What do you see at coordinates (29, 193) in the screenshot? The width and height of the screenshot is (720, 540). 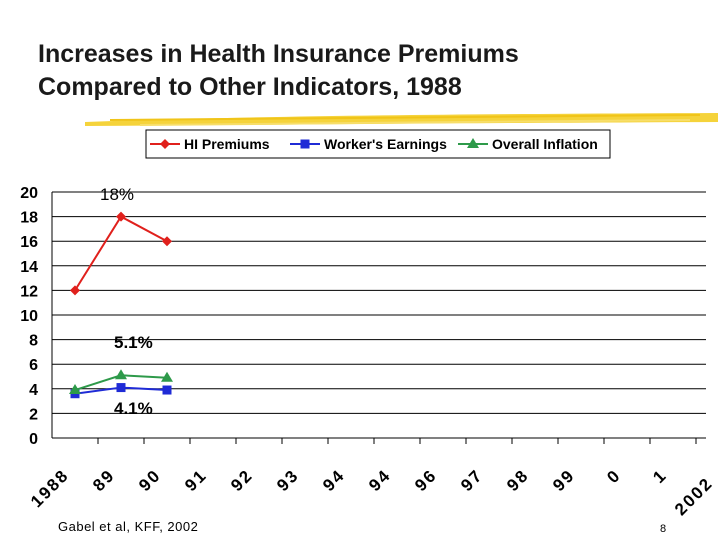 I see `y-tick-label: 20` at bounding box center [29, 193].